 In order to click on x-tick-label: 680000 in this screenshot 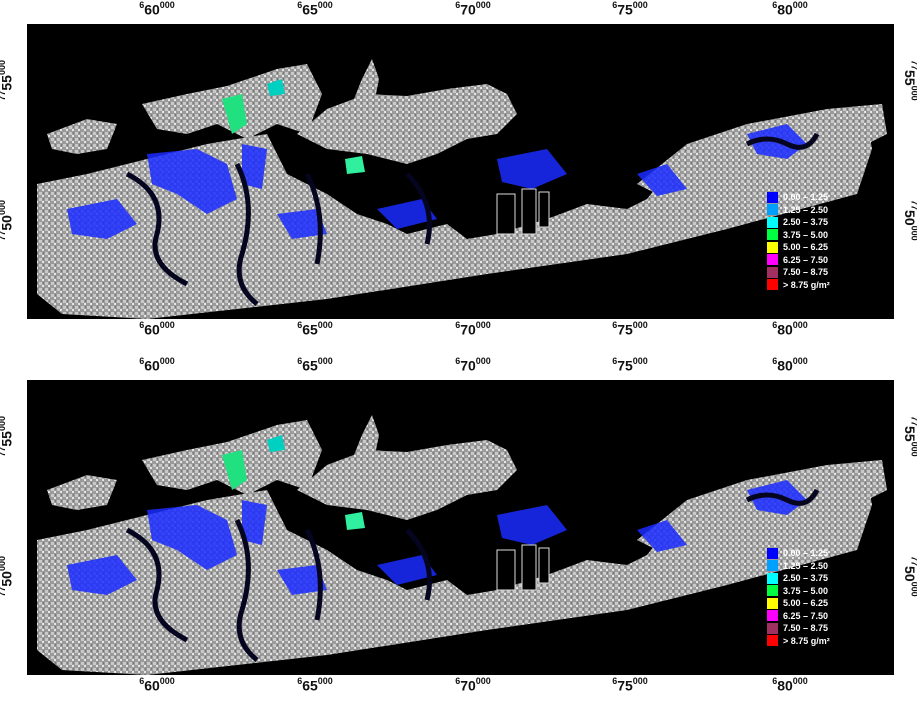, I will do `click(790, 329)`.